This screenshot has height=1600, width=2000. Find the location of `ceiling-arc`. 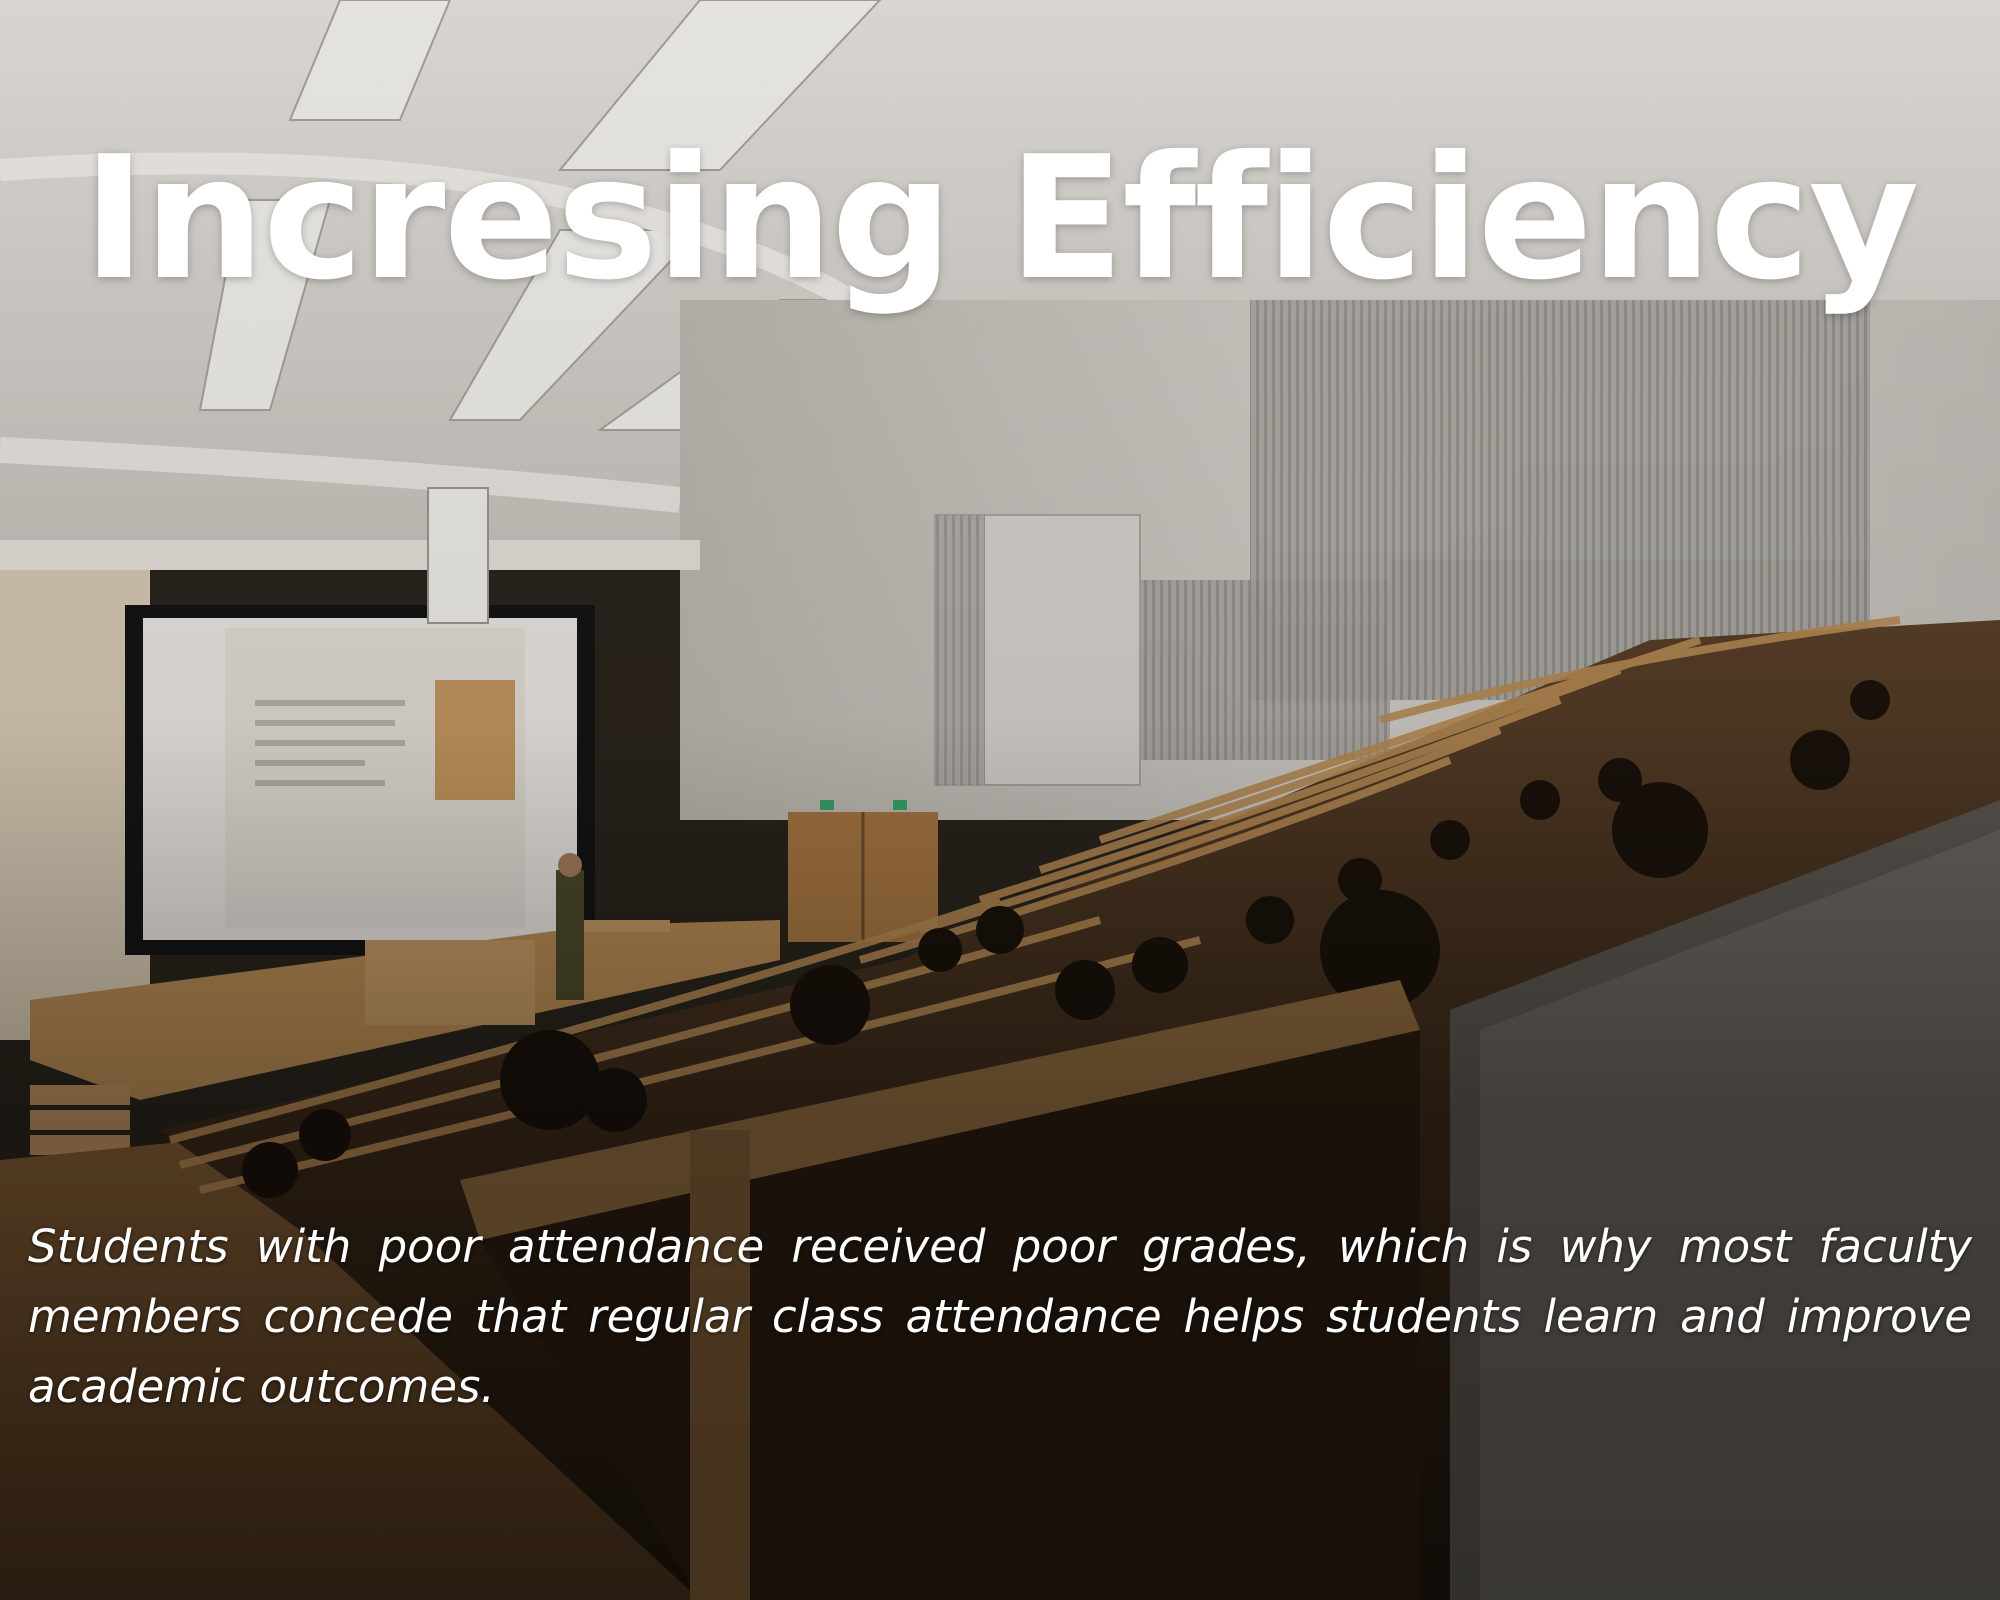

ceiling-arc is located at coordinates (453, 246).